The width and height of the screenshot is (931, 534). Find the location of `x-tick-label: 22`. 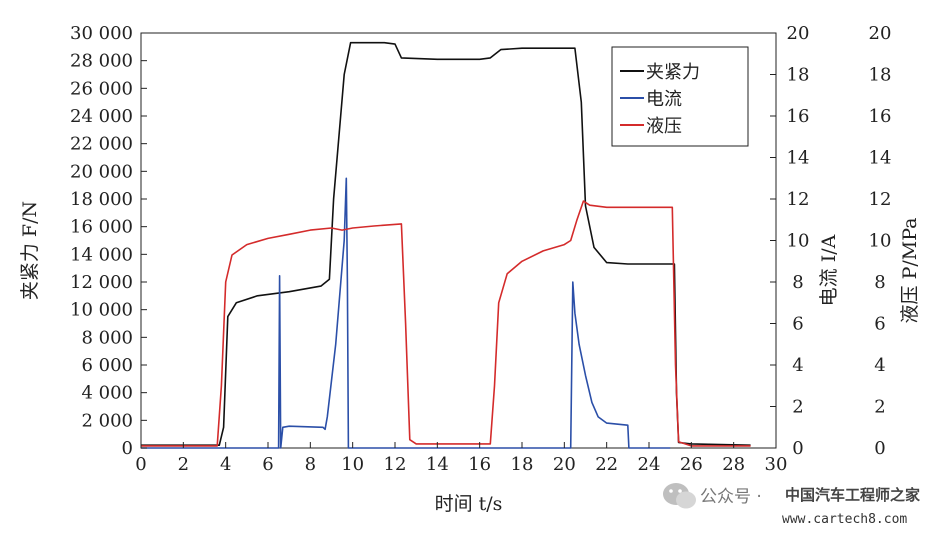

x-tick-label: 22 is located at coordinates (606, 464).